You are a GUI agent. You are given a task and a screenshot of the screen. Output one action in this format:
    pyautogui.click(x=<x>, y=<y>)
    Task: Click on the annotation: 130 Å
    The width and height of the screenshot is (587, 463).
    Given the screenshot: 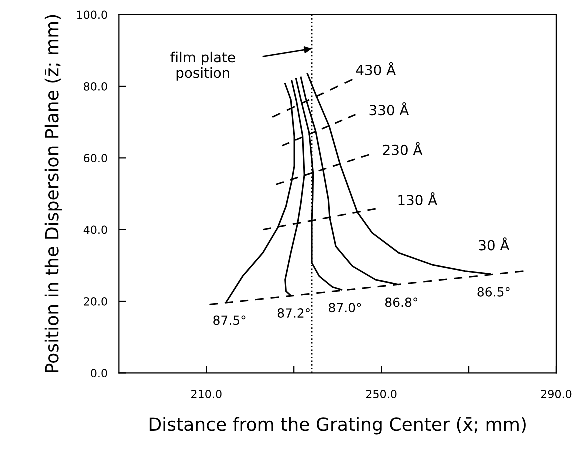 What is the action you would take?
    pyautogui.click(x=418, y=199)
    